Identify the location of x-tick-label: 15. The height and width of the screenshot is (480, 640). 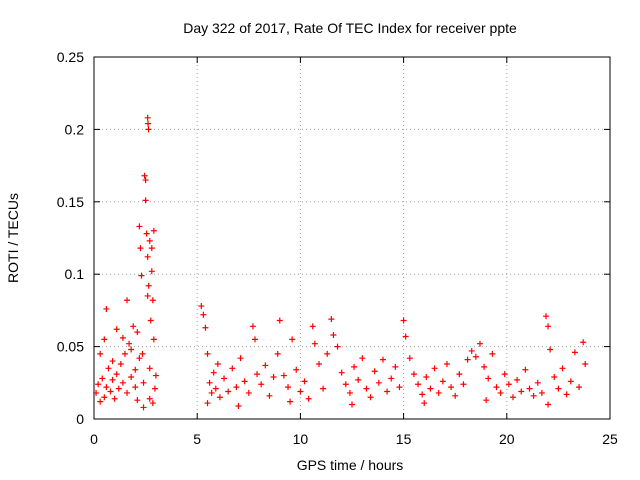
(404, 439).